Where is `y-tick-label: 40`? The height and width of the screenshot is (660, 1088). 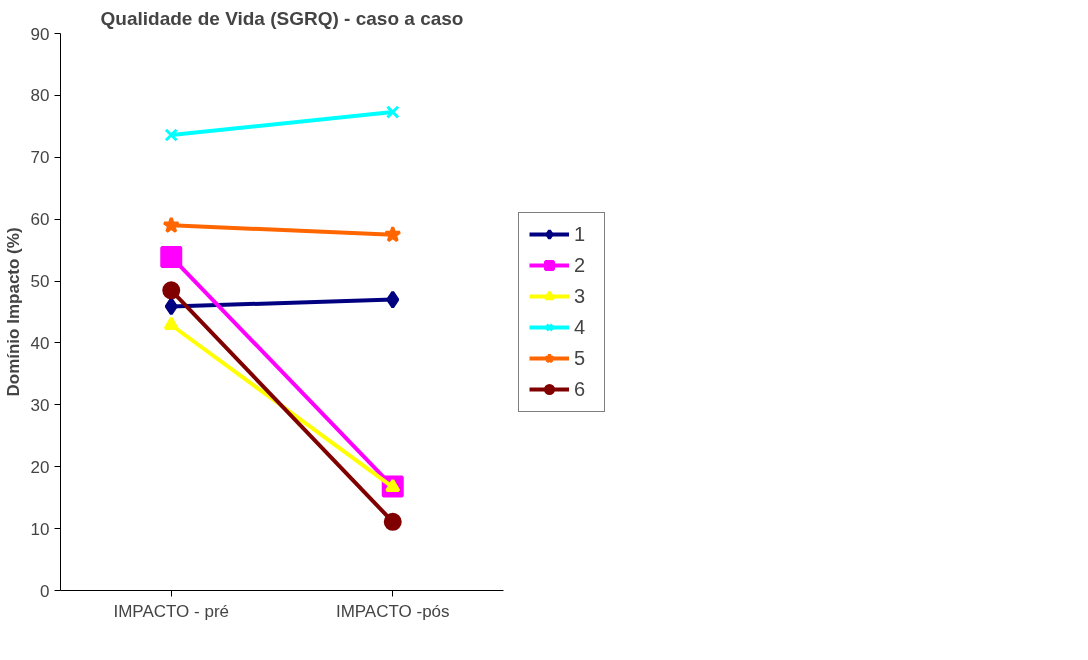 y-tick-label: 40 is located at coordinates (40, 343).